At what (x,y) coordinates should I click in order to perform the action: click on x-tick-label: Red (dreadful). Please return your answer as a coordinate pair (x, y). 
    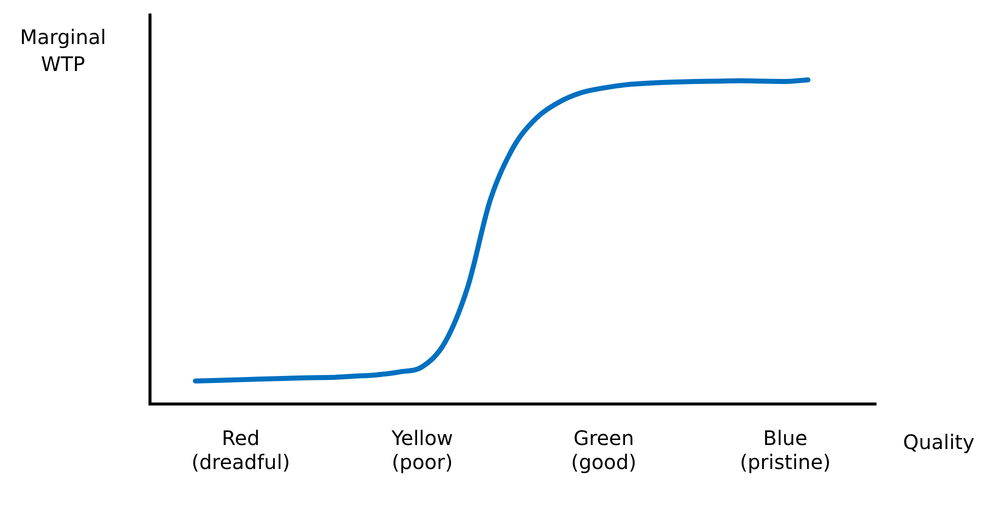
    Looking at the image, I should click on (240, 450).